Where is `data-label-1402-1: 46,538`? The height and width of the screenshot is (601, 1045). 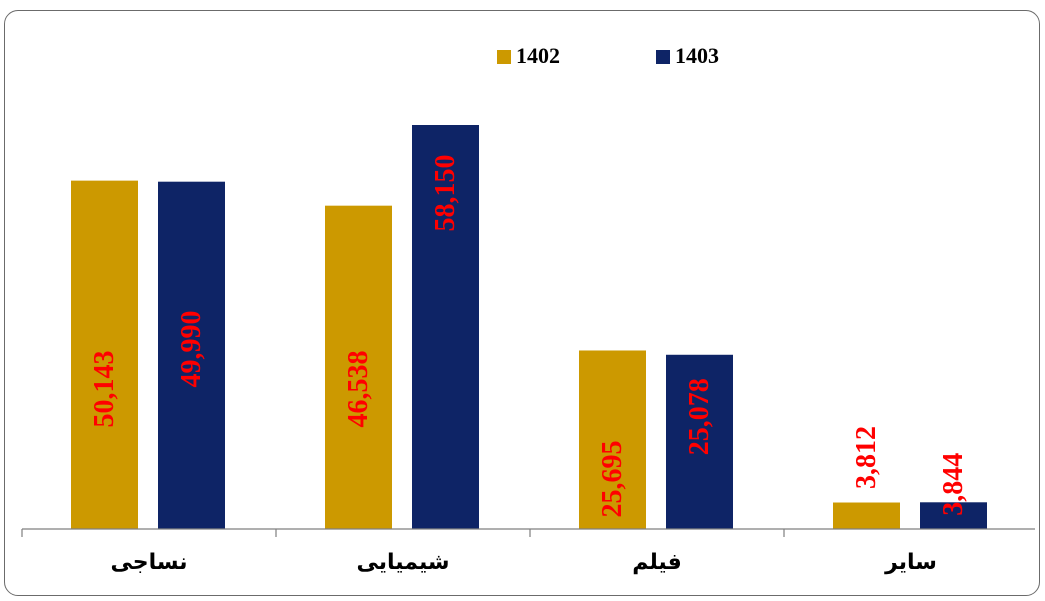
data-label-1402-1: 46,538 is located at coordinates (358, 389).